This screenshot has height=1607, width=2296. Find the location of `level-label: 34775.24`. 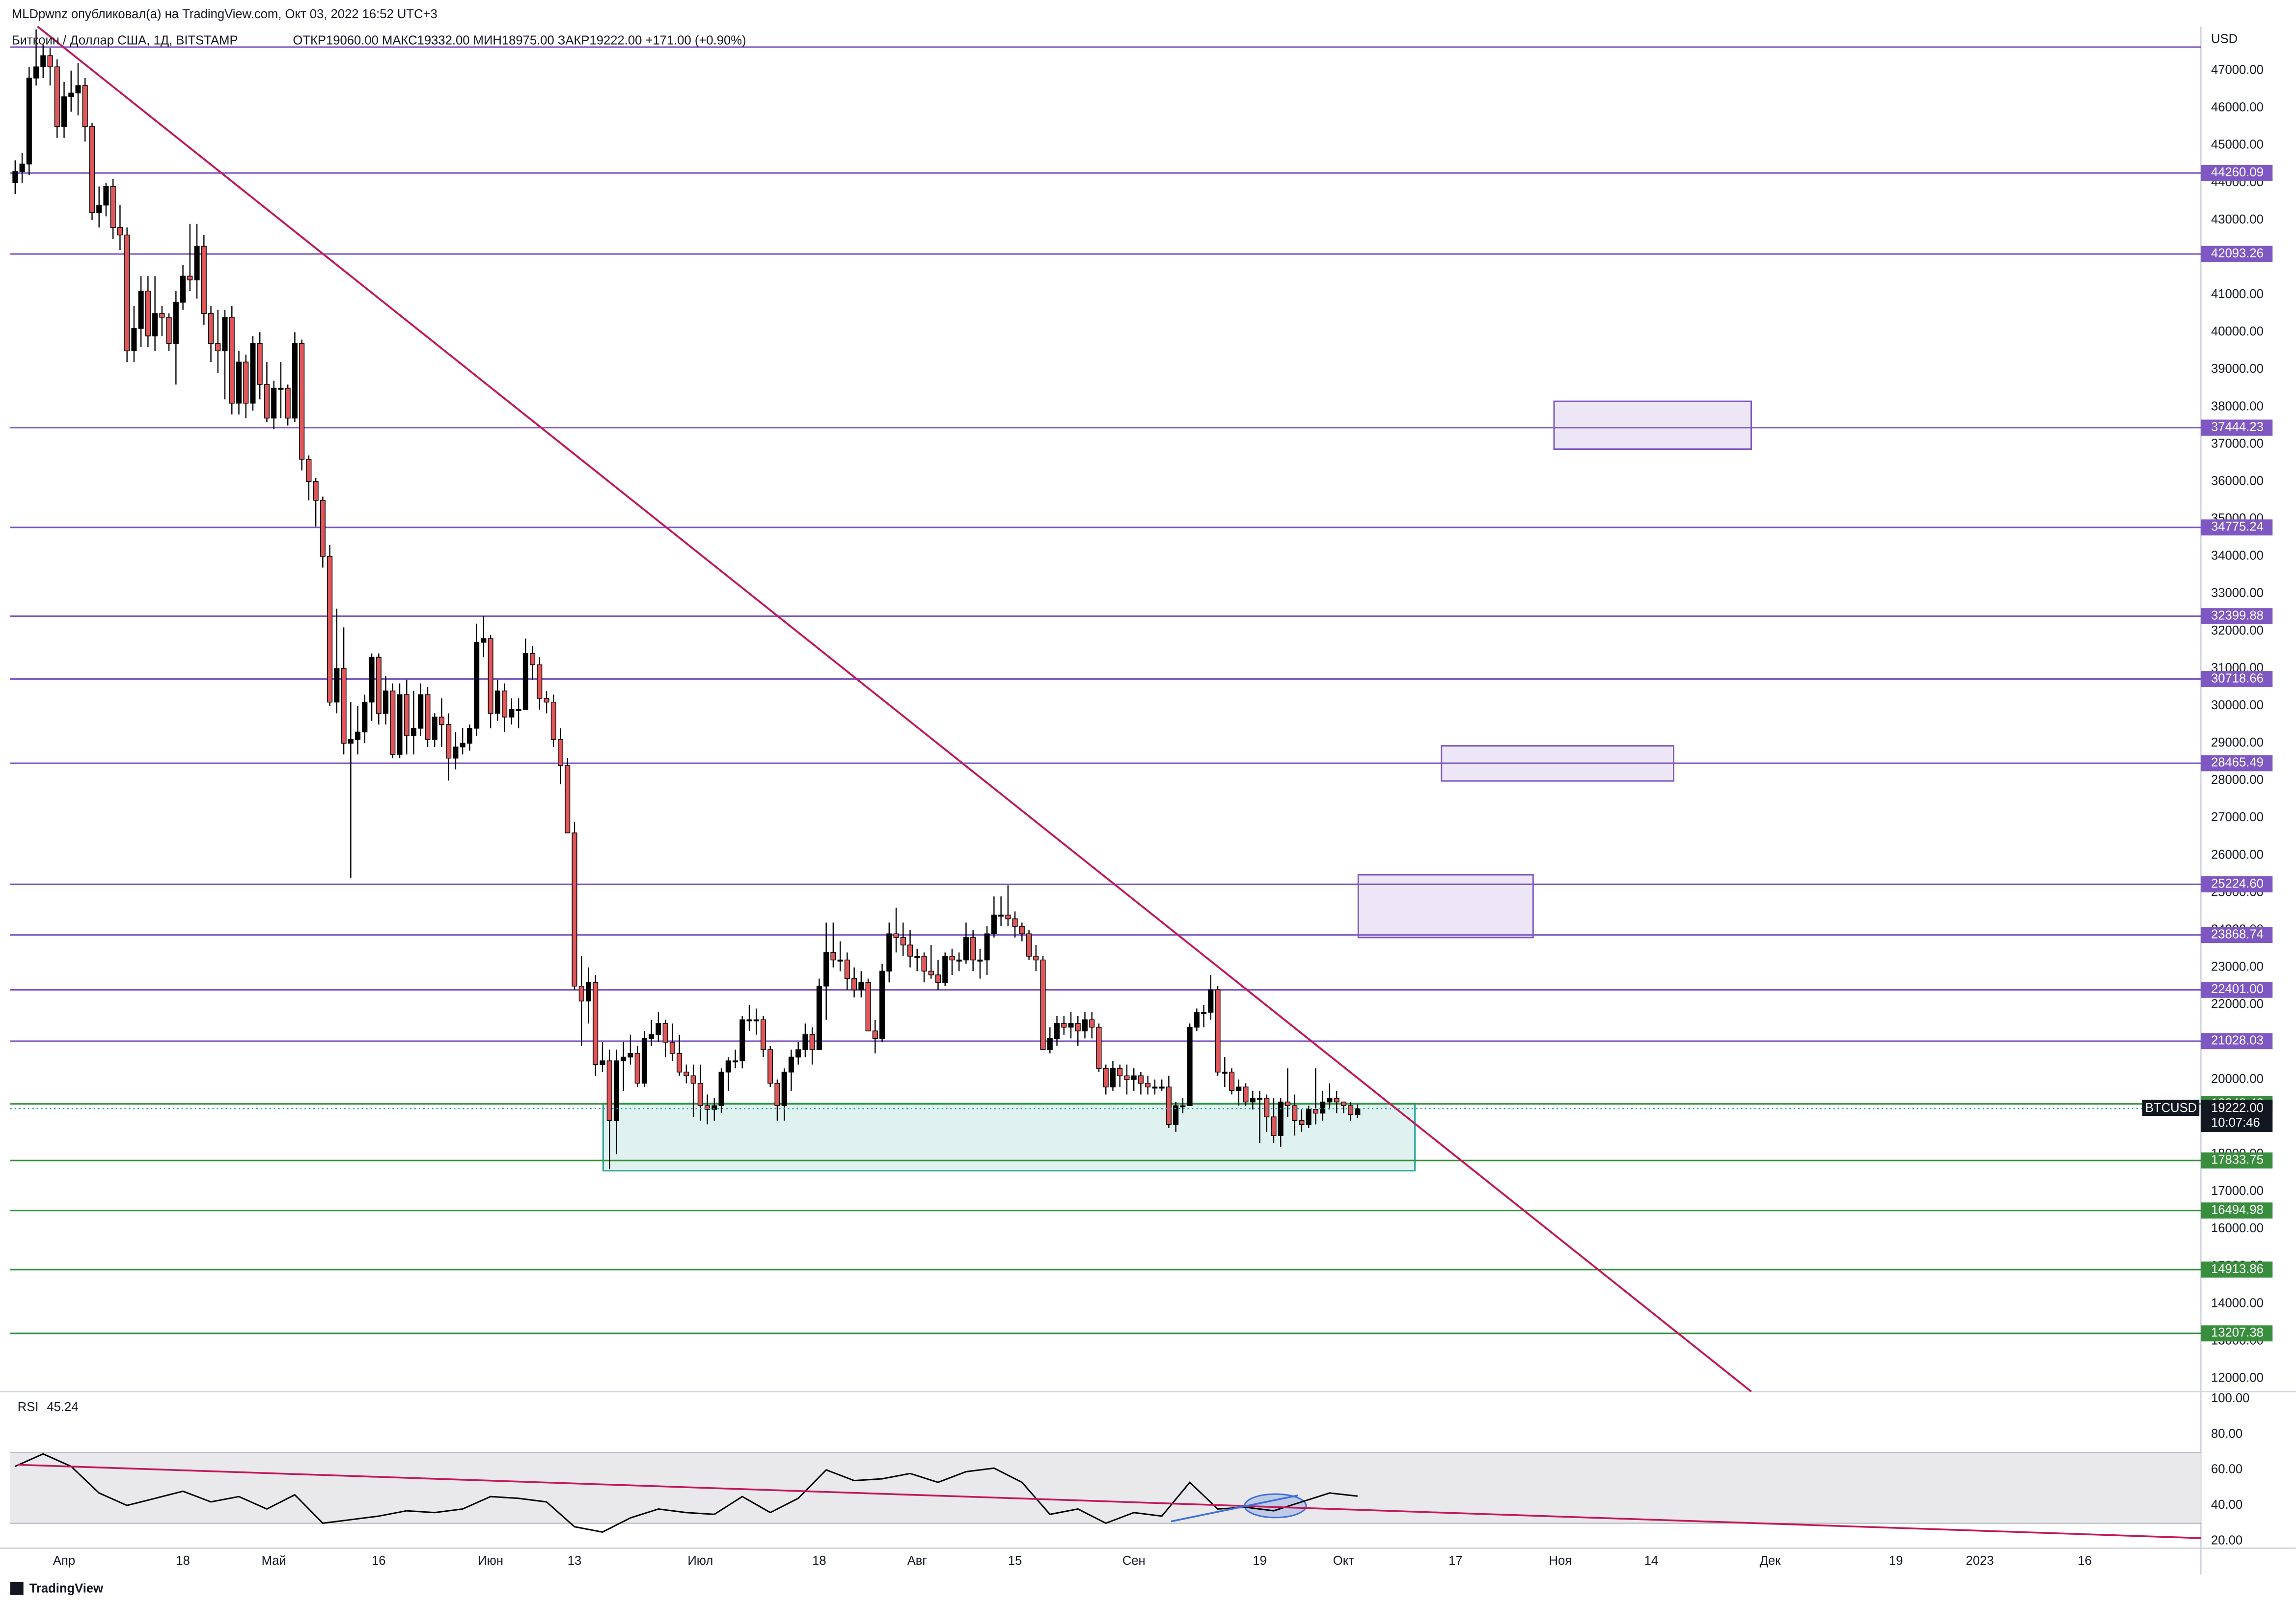

level-label: 34775.24 is located at coordinates (2237, 527).